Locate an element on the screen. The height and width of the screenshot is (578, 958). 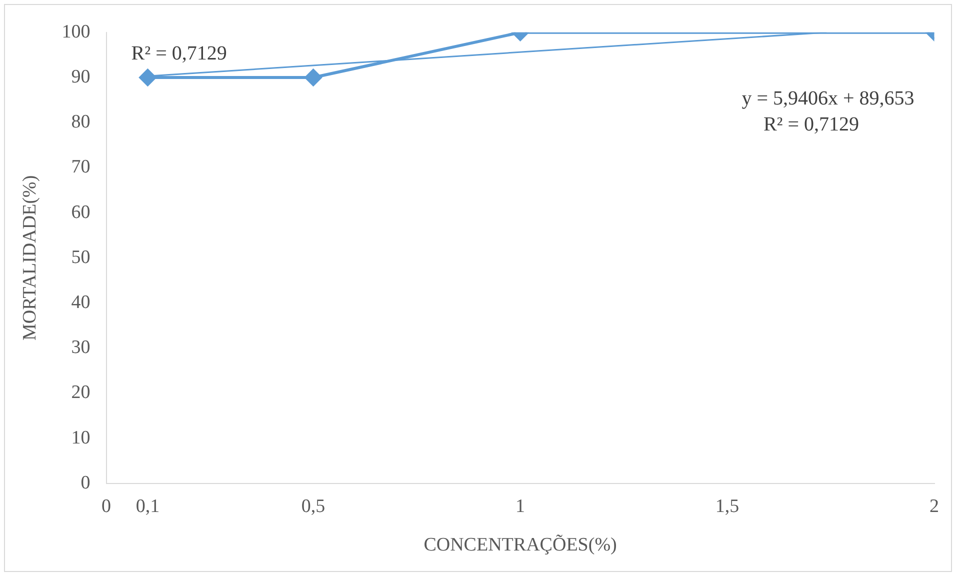
y-tick-label: 50 is located at coordinates (80, 257).